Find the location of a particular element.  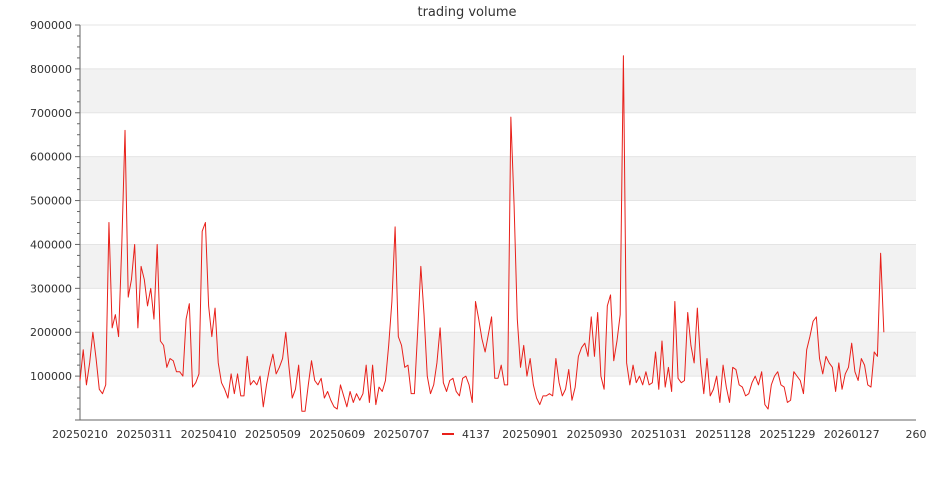

y-tick-label: 400000 is located at coordinates (51, 244).